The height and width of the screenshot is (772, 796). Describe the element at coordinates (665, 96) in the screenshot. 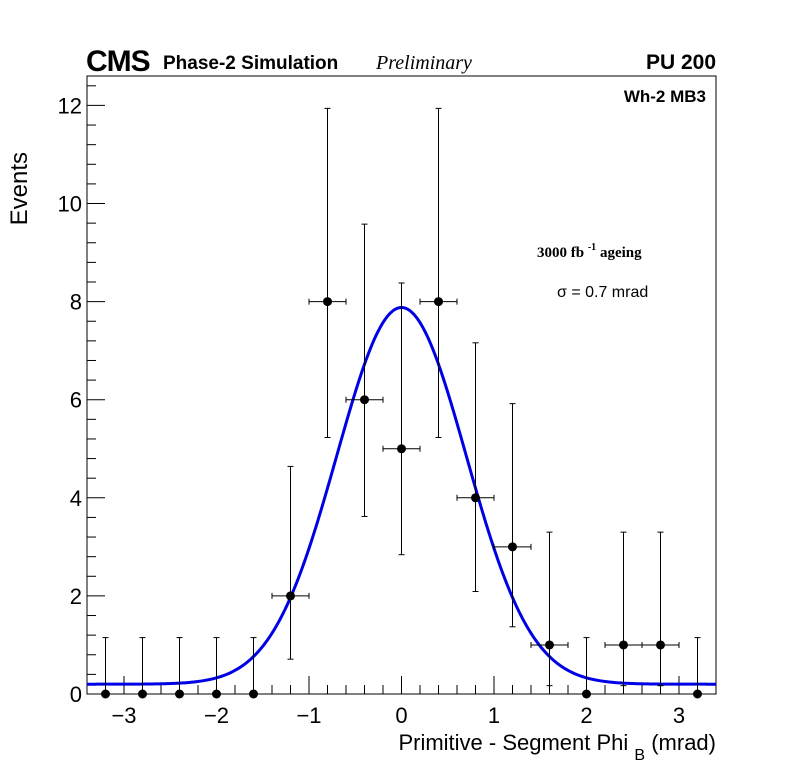

I see `region-label: Wh-2 MB3` at that location.